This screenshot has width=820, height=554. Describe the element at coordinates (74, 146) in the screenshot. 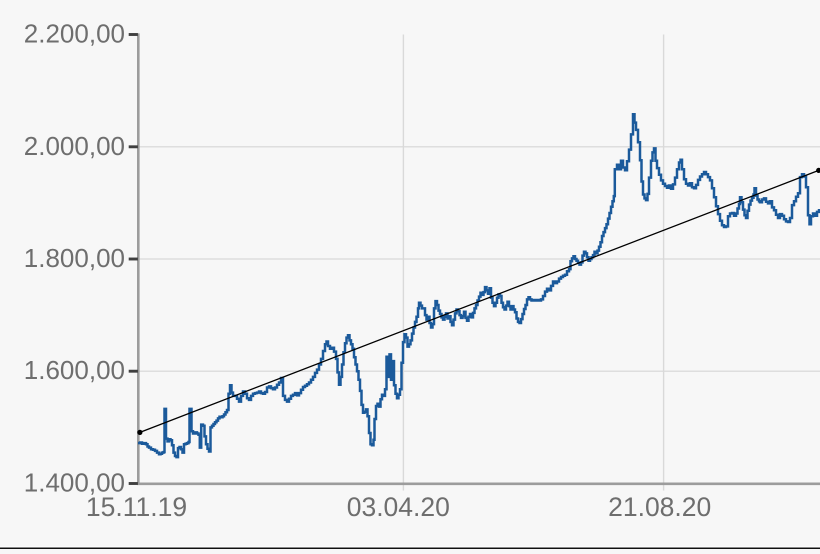

I see `svg-text: 2.000,00` at that location.